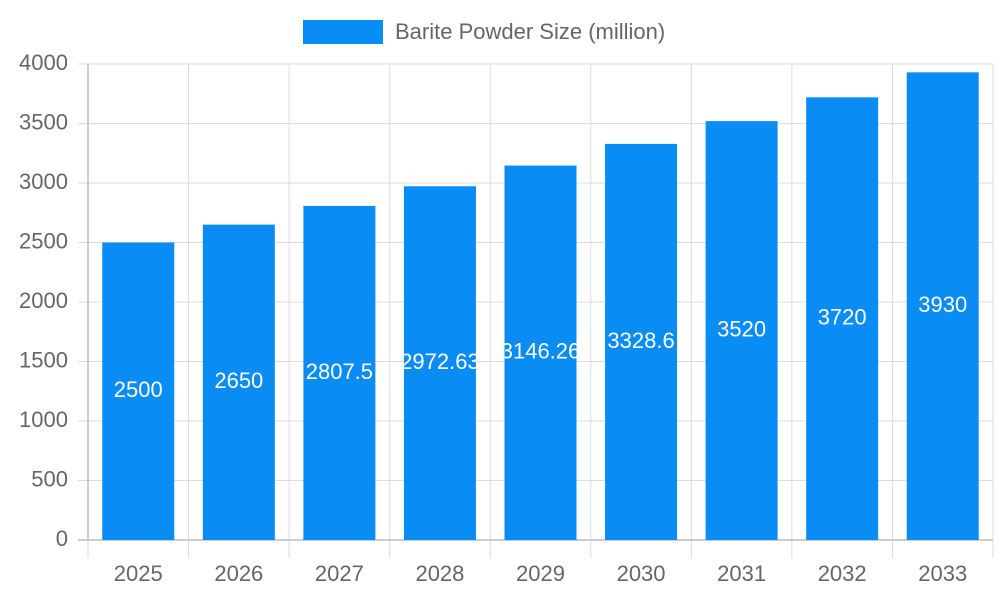 The height and width of the screenshot is (600, 1000). What do you see at coordinates (62, 538) in the screenshot?
I see `y-tick-label: 0` at bounding box center [62, 538].